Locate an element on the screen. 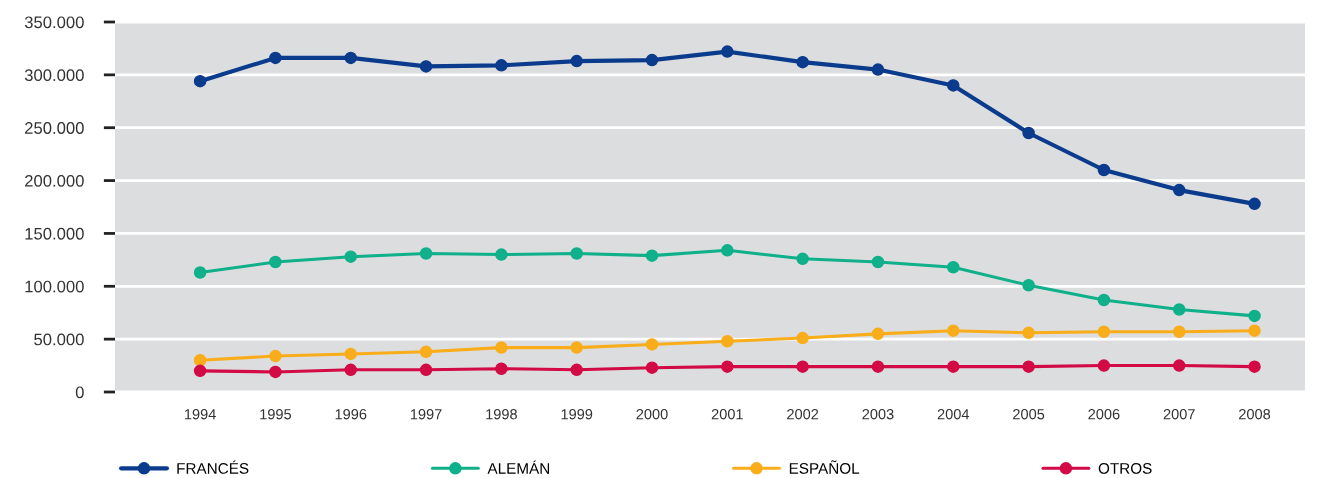 The height and width of the screenshot is (478, 1319). x-tick-label: 2002 is located at coordinates (803, 414).